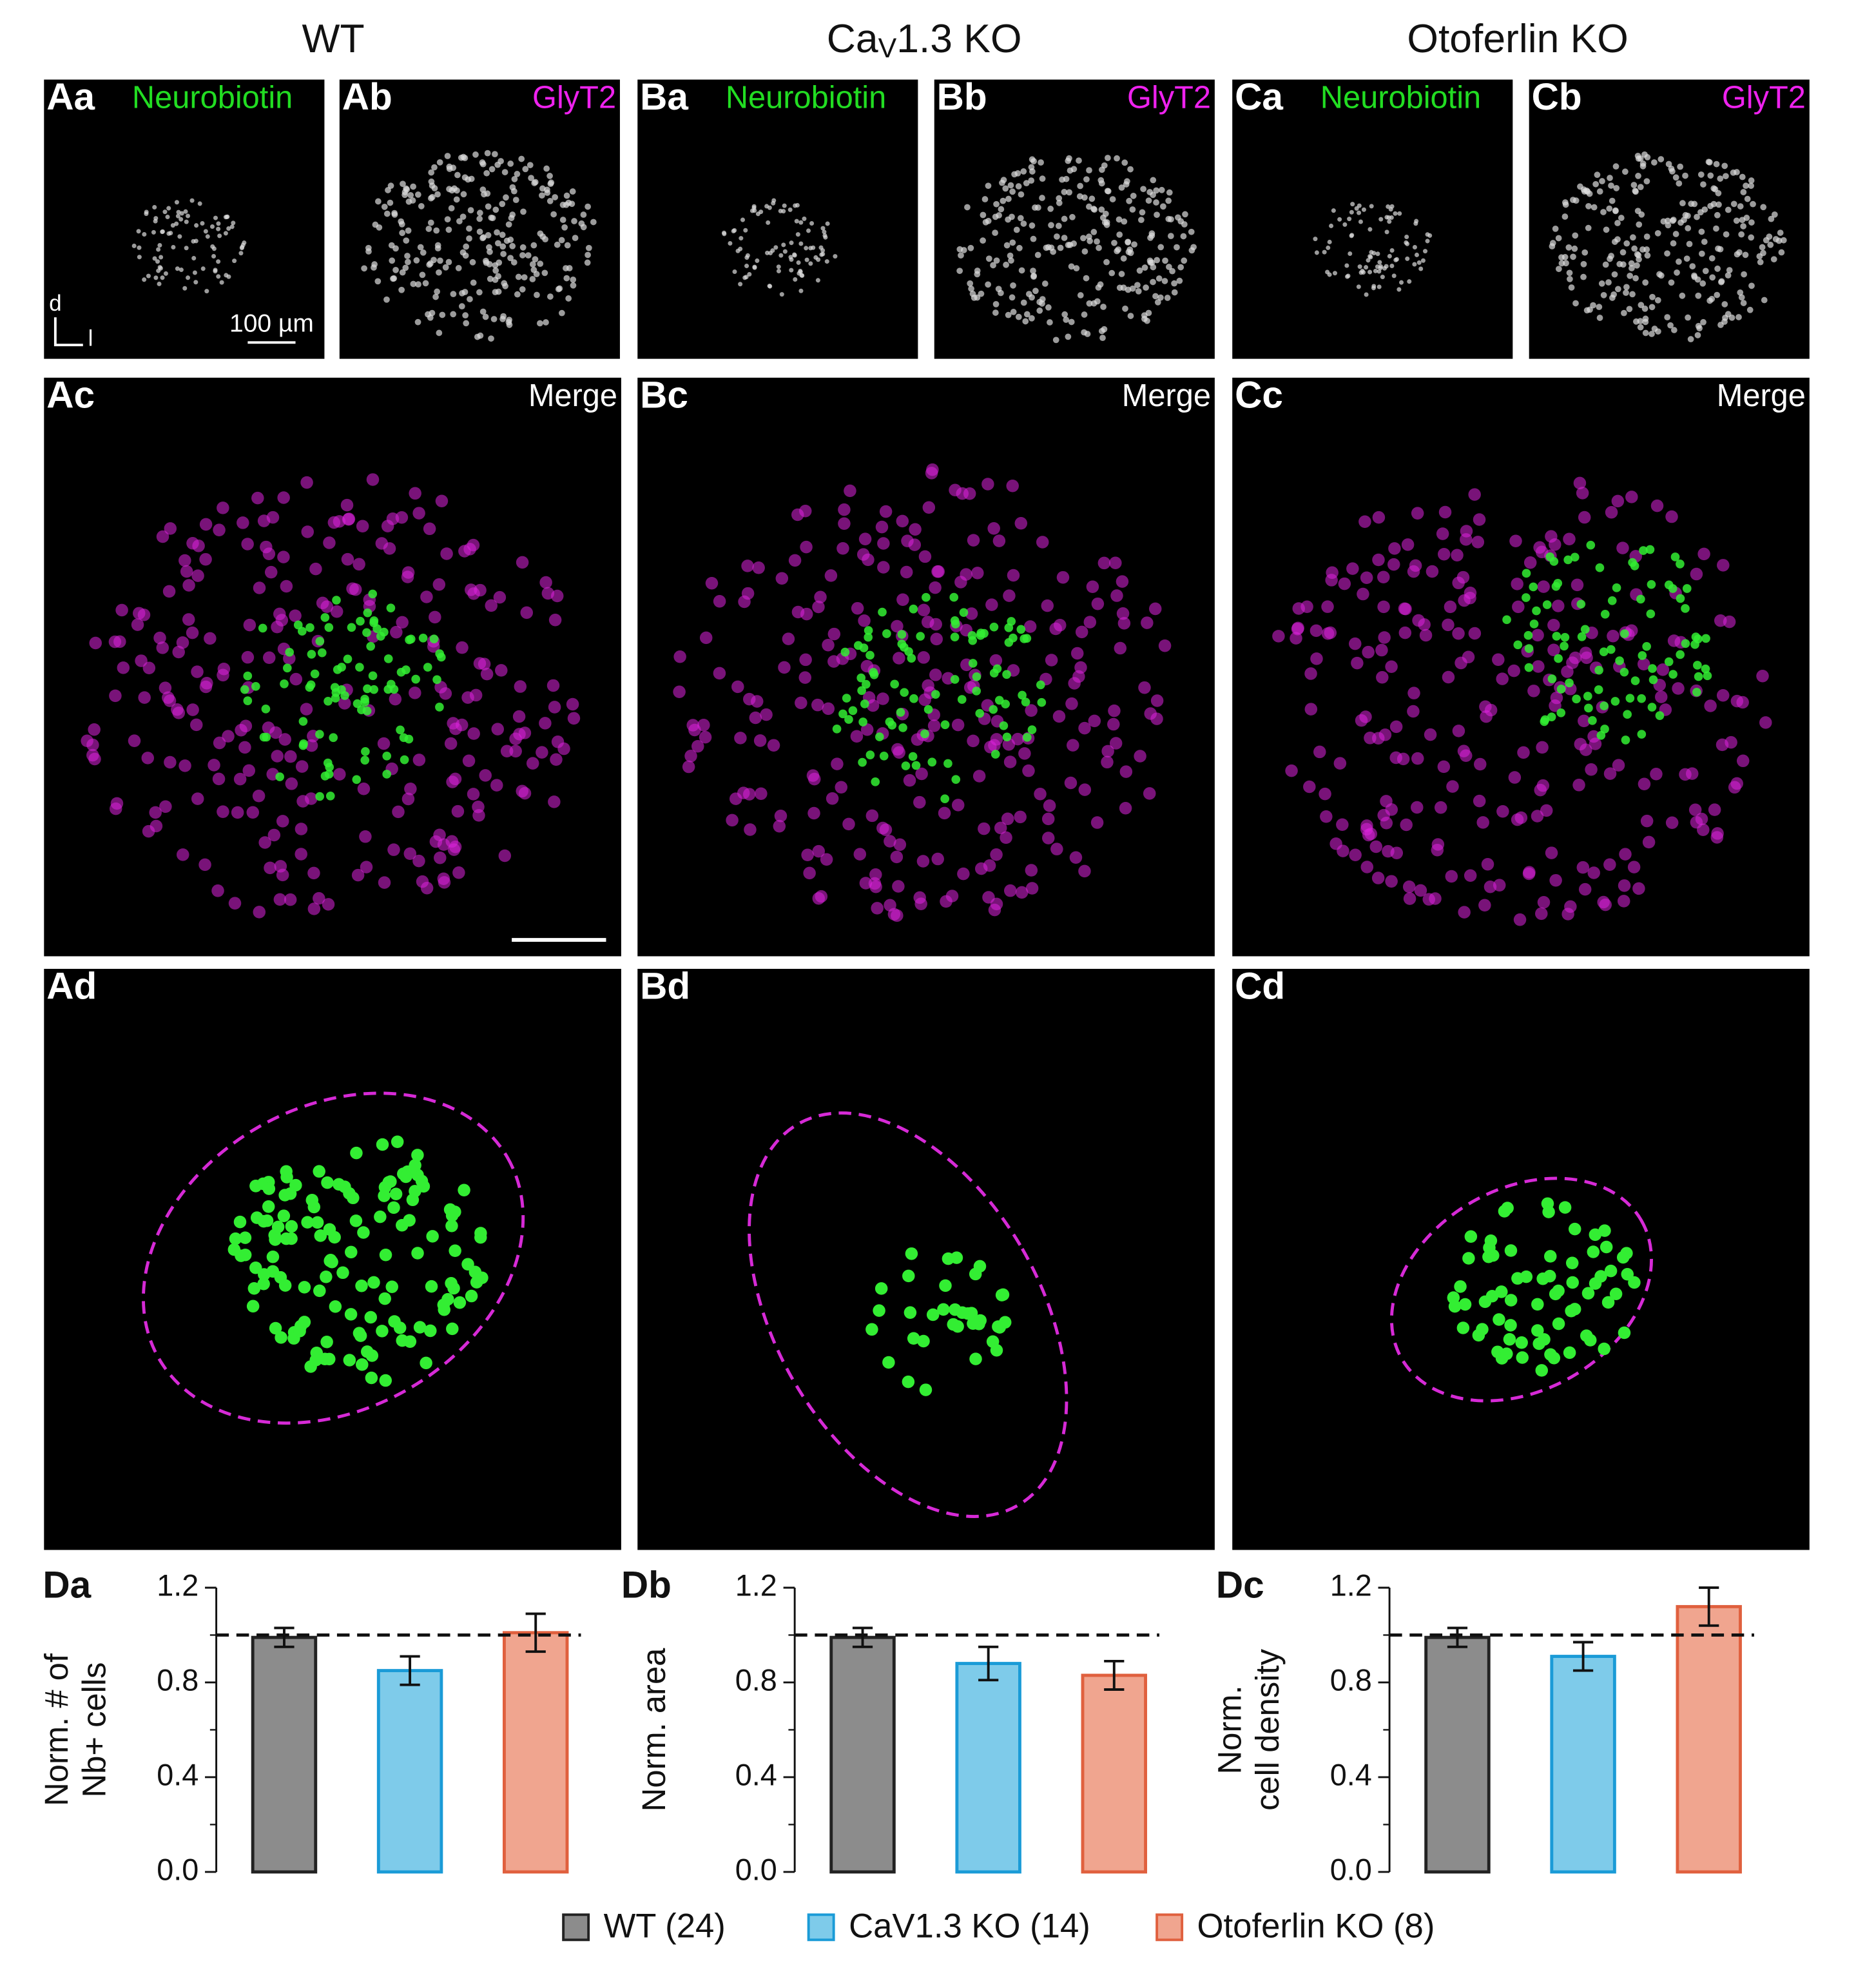  Describe the element at coordinates (177, 1585) in the screenshot. I see `y-tick-label: 1.2` at that location.